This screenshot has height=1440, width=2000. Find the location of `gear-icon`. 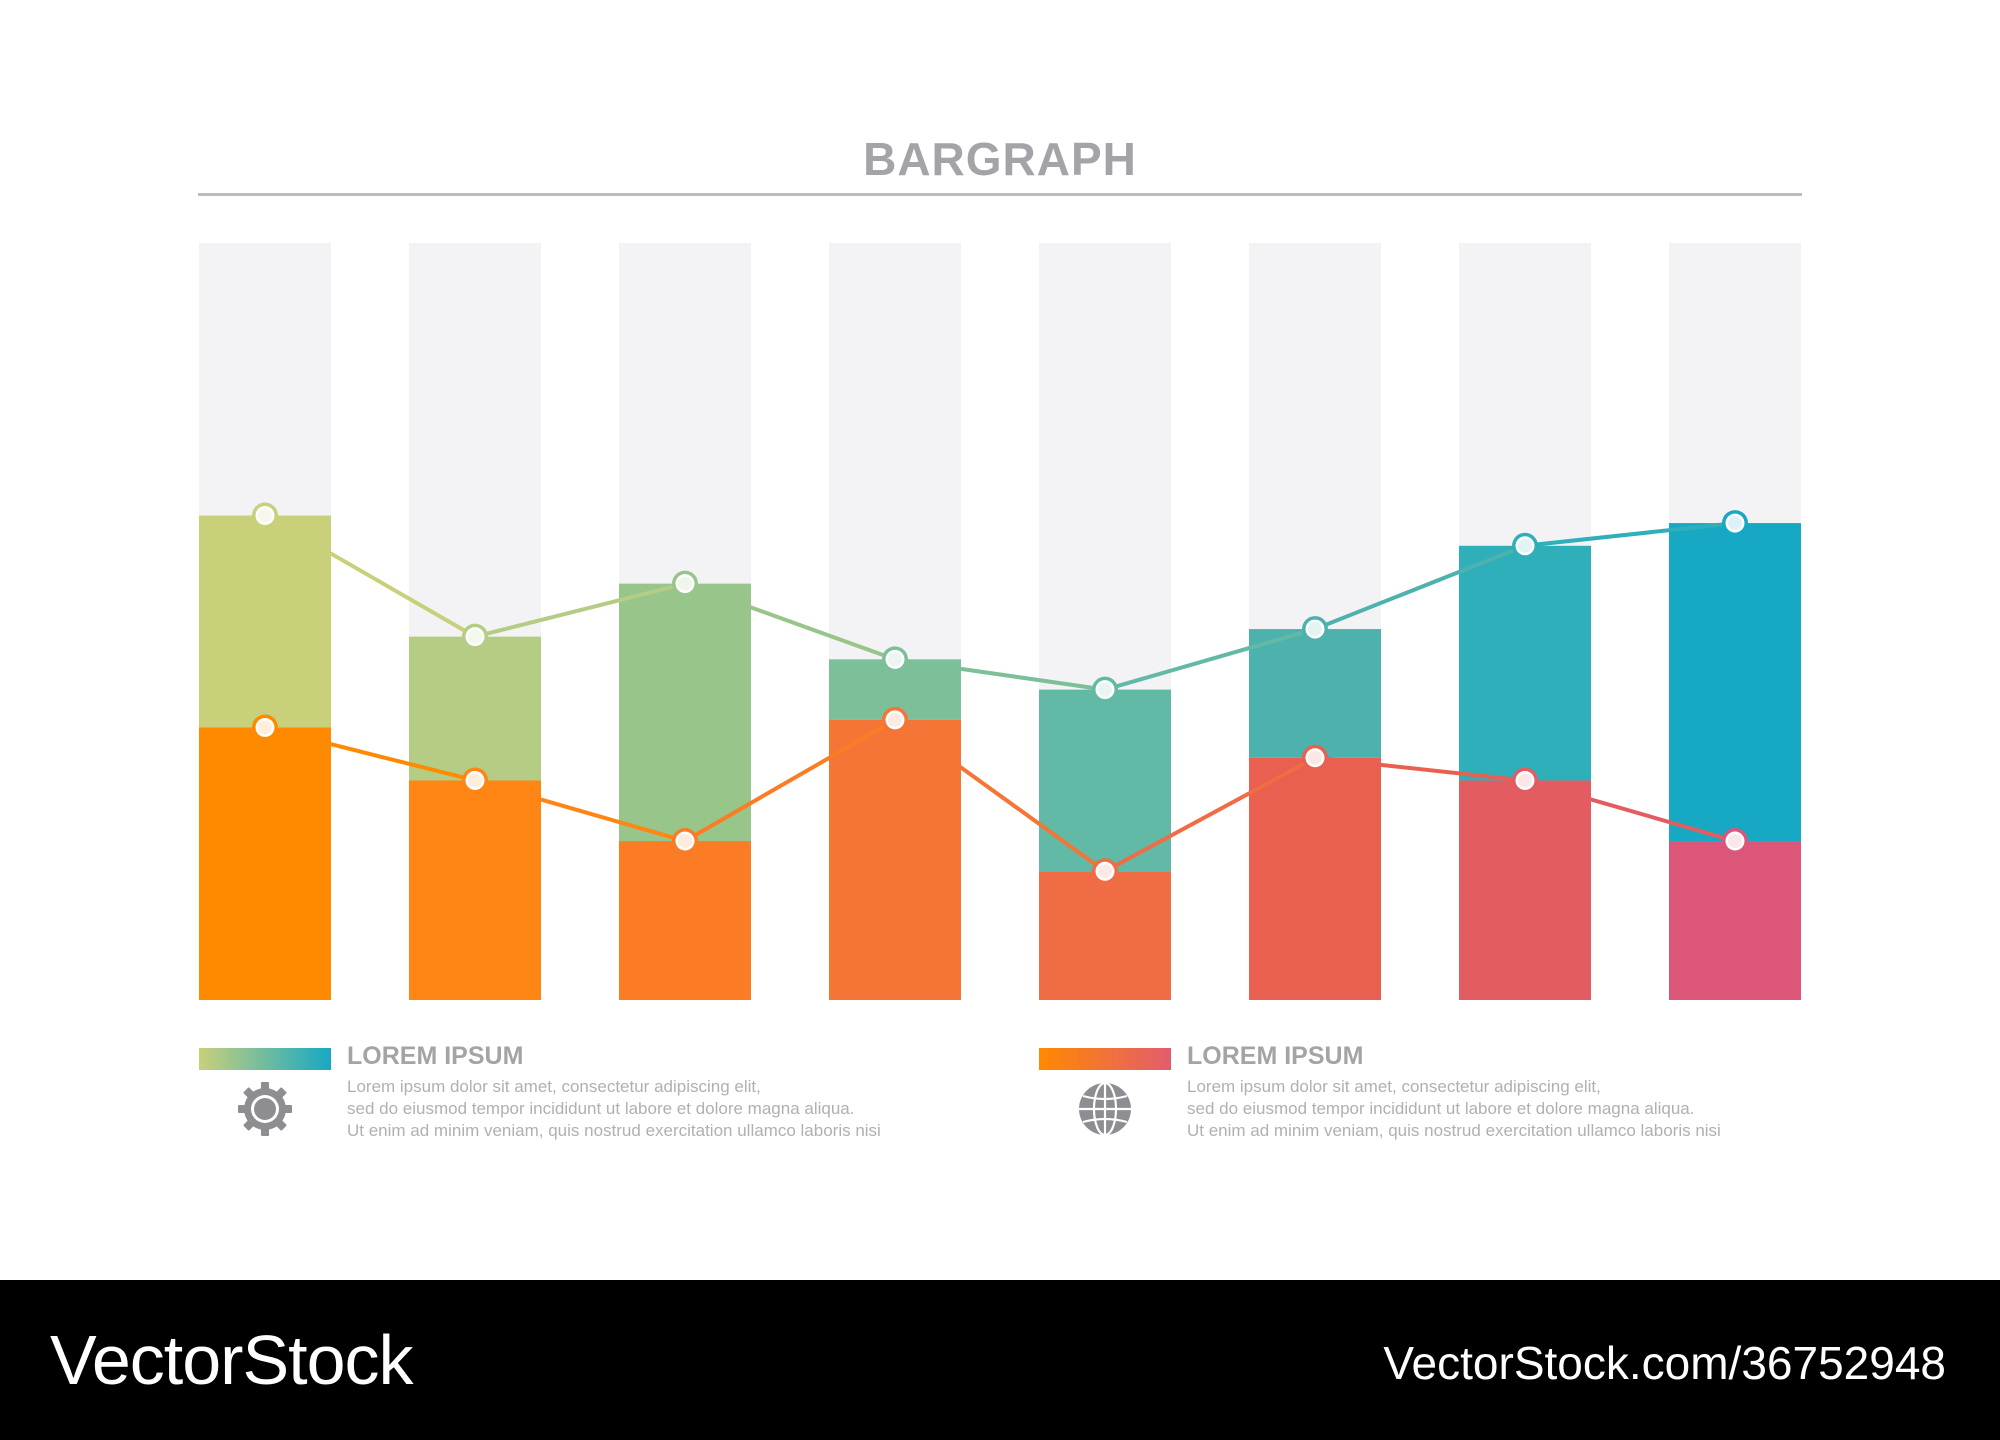

gear-icon is located at coordinates (265, 1109).